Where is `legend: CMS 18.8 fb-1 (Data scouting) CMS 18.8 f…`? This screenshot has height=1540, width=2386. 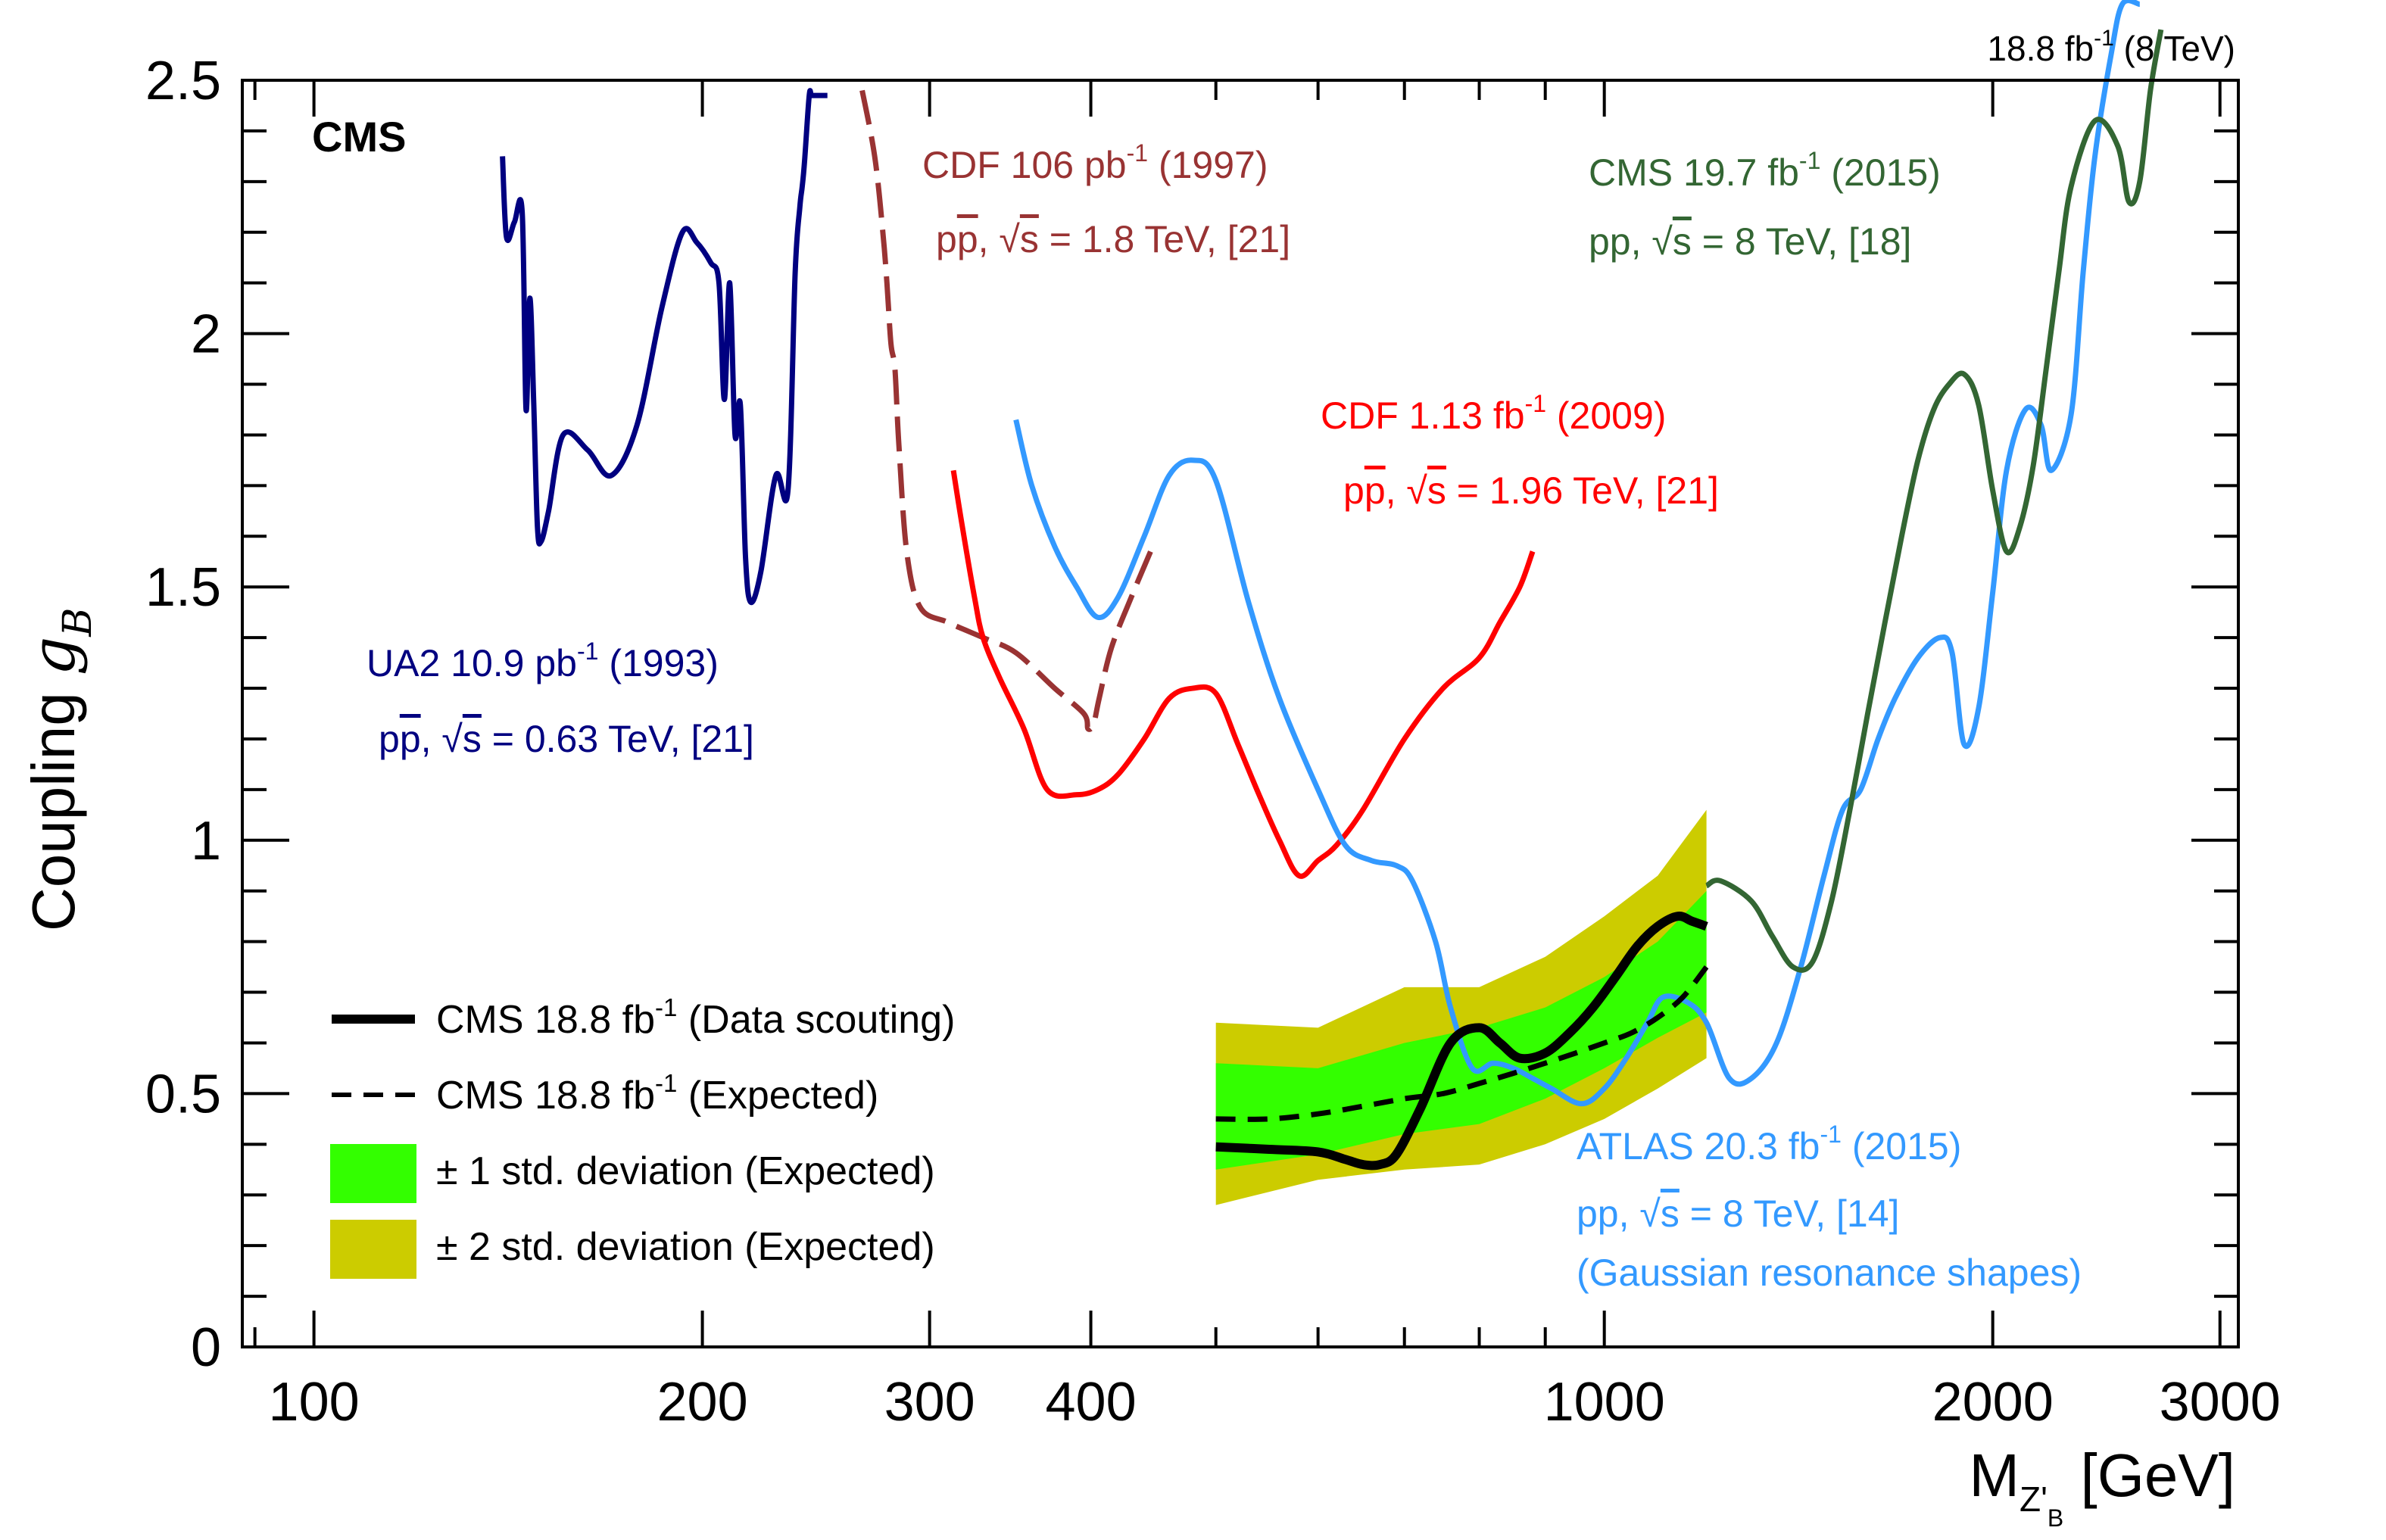 legend: CMS 18.8 fb-1 (Data scouting) CMS 18.8 f… is located at coordinates (642, 1136).